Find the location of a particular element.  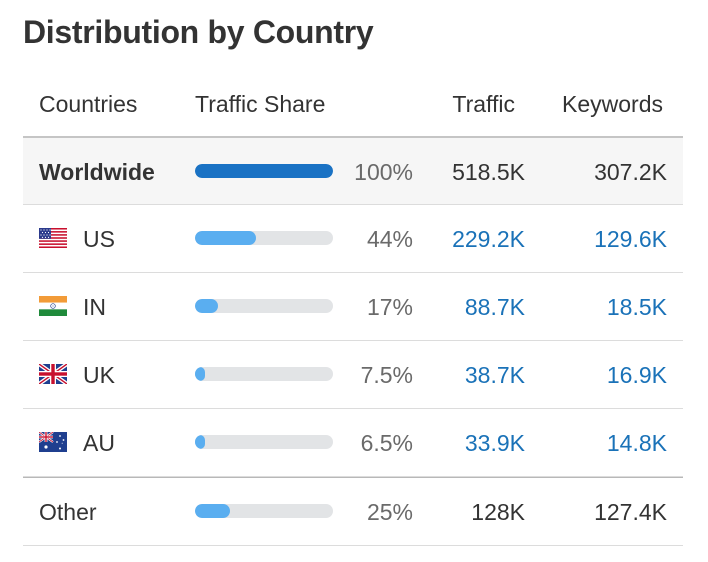

country-code: AU is located at coordinates (99, 443).